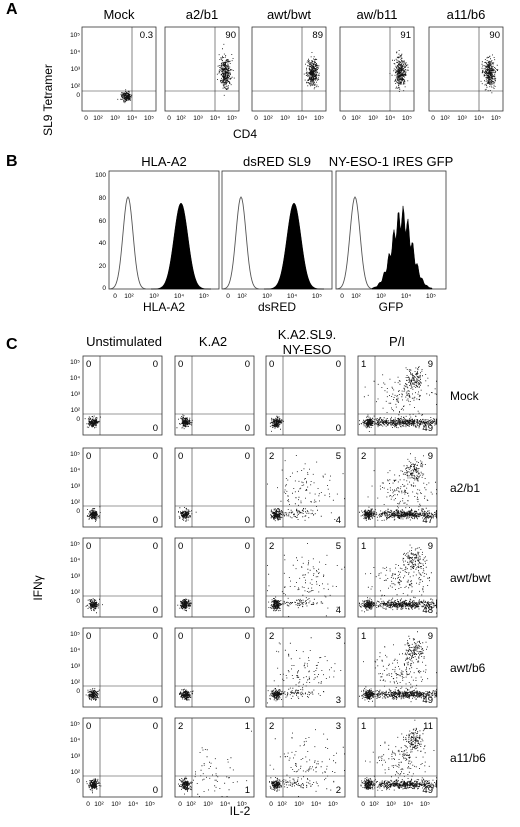 Image resolution: width=520 pixels, height=827 pixels. Describe the element at coordinates (333, 804) in the screenshot. I see `panel-c-xtick: 10⁵` at that location.